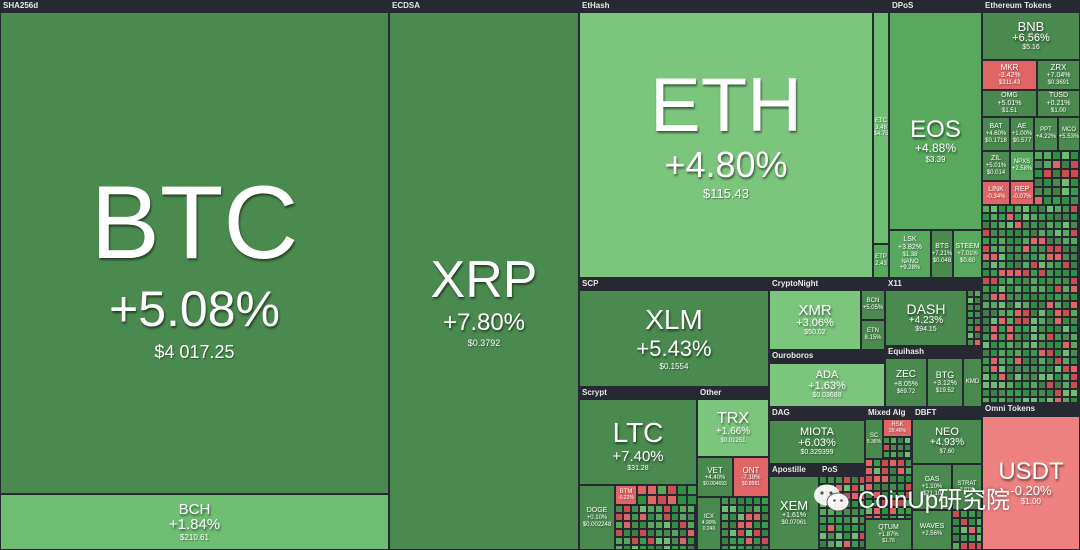 The height and width of the screenshot is (550, 1080). What do you see at coordinates (751, 477) in the screenshot?
I see `tile-ont: ONT -7.19% $0.8561` at bounding box center [751, 477].